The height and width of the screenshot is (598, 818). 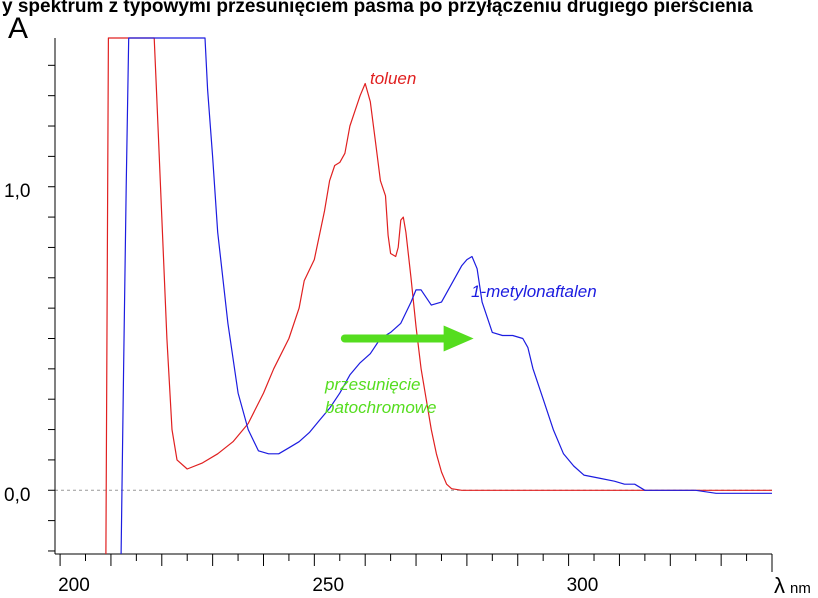 What do you see at coordinates (17, 495) in the screenshot?
I see `y-tick-label-0-0: 0,0` at bounding box center [17, 495].